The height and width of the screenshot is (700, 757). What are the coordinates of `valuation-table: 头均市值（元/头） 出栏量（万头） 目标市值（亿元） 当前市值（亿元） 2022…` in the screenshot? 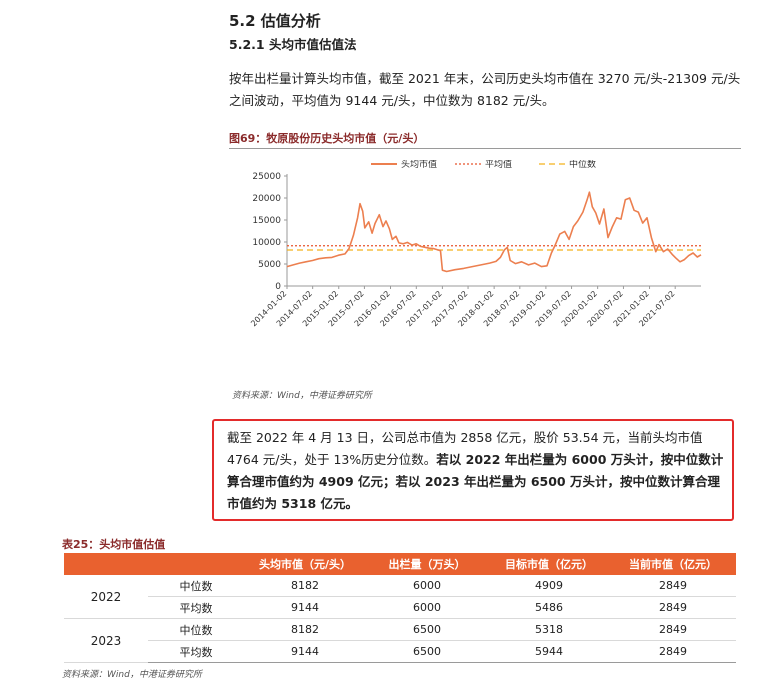 It's located at (400, 608).